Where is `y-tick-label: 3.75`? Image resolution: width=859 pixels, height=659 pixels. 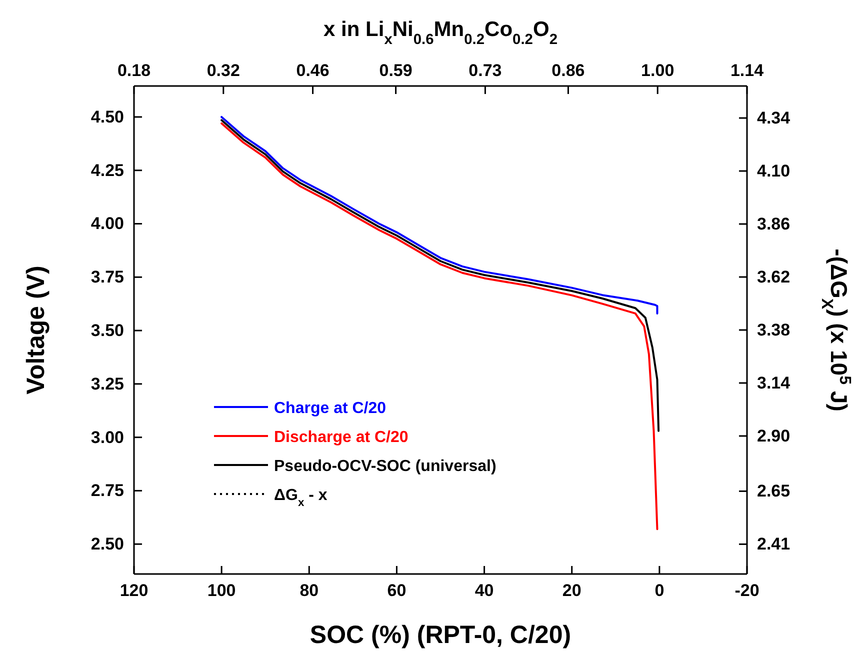 y-tick-label: 3.75 is located at coordinates (107, 277).